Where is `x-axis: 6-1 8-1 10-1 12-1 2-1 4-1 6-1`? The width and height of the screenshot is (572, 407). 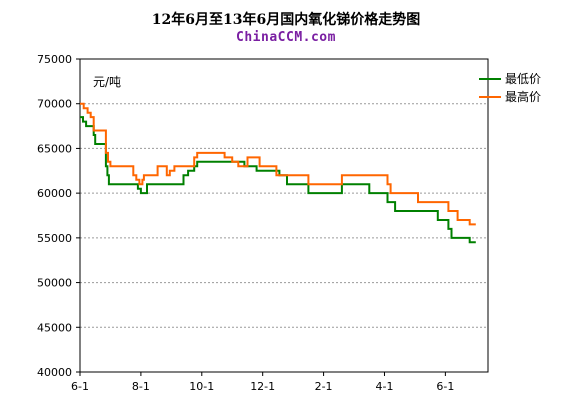
x-axis: 6-1 8-1 10-1 12-1 2-1 4-1 6-1 is located at coordinates (262, 382).